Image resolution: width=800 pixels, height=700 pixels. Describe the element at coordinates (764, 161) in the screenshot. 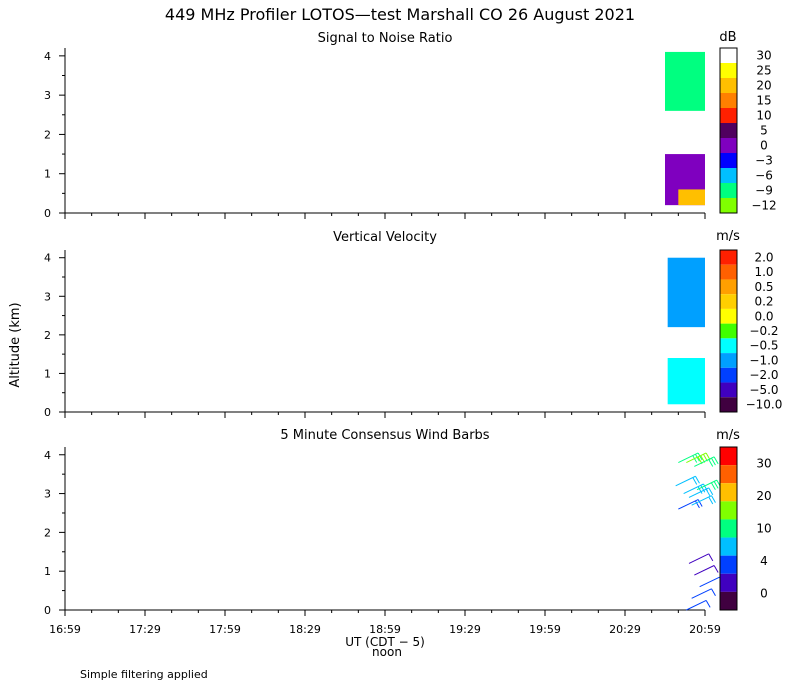

I see `colorbar-label: −3` at that location.